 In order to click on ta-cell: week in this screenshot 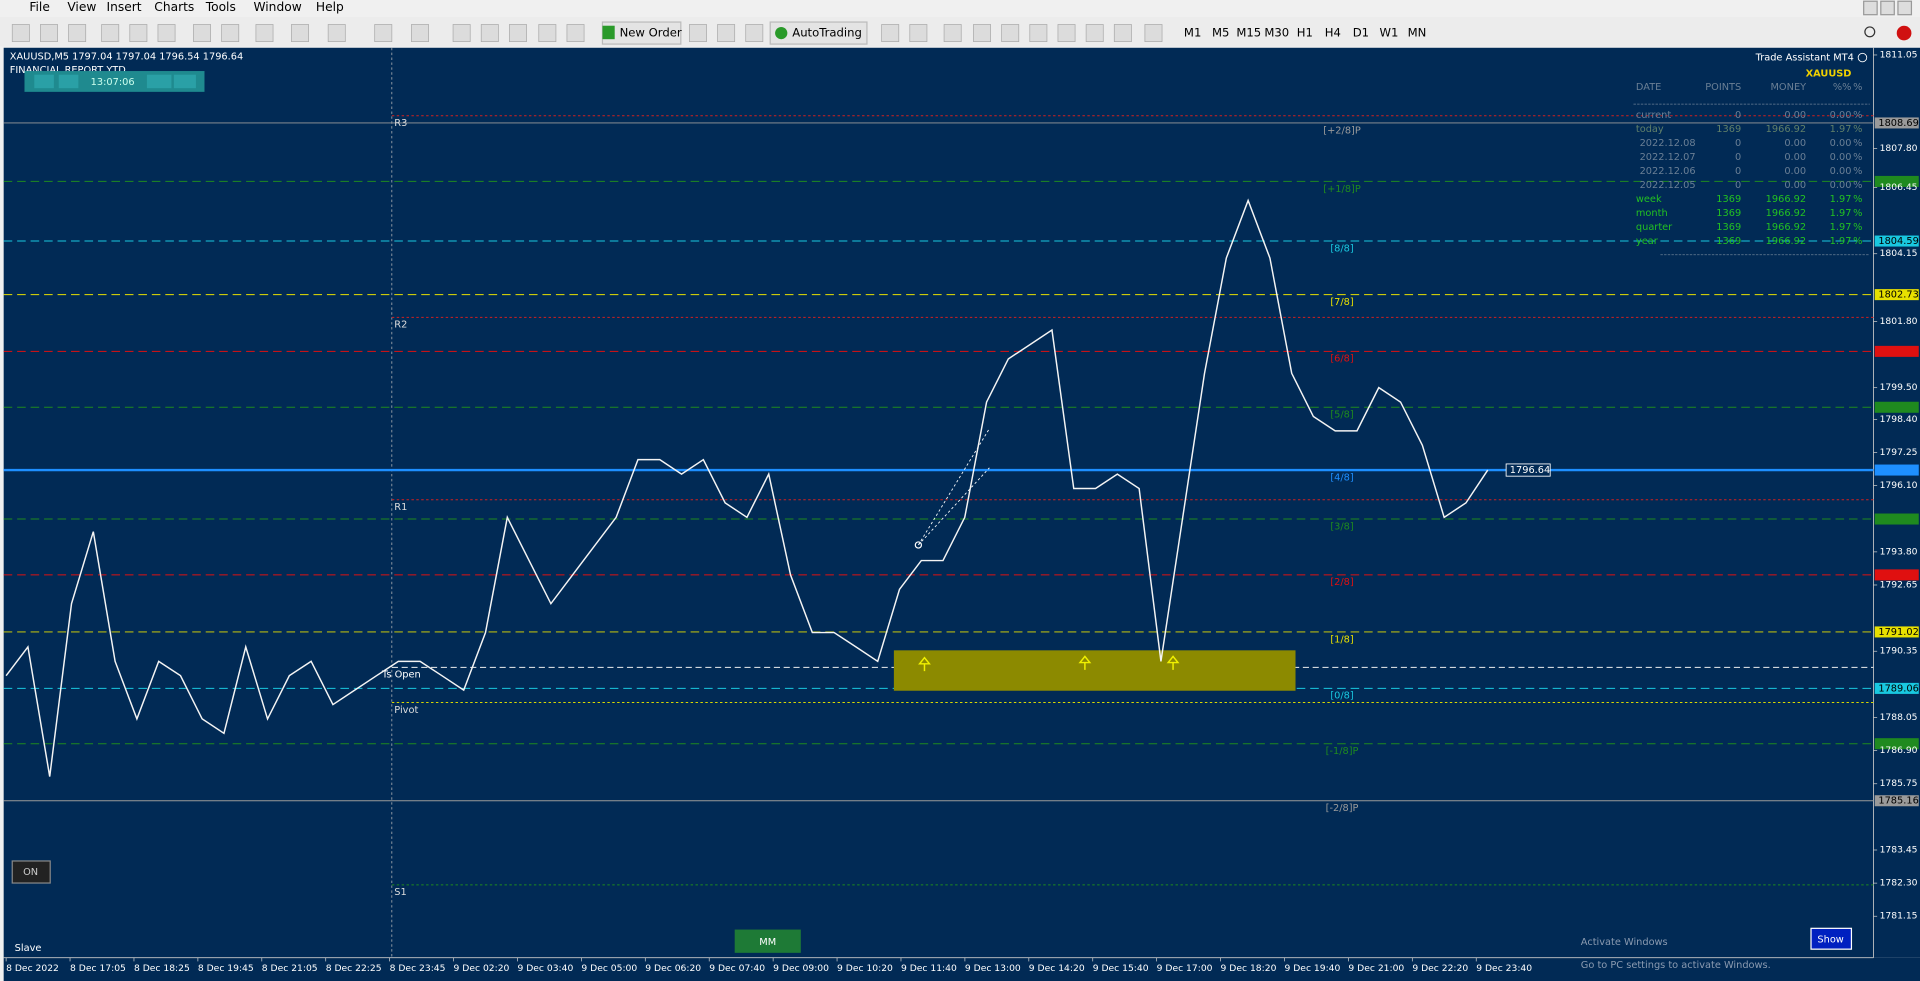, I will do `click(1649, 199)`.